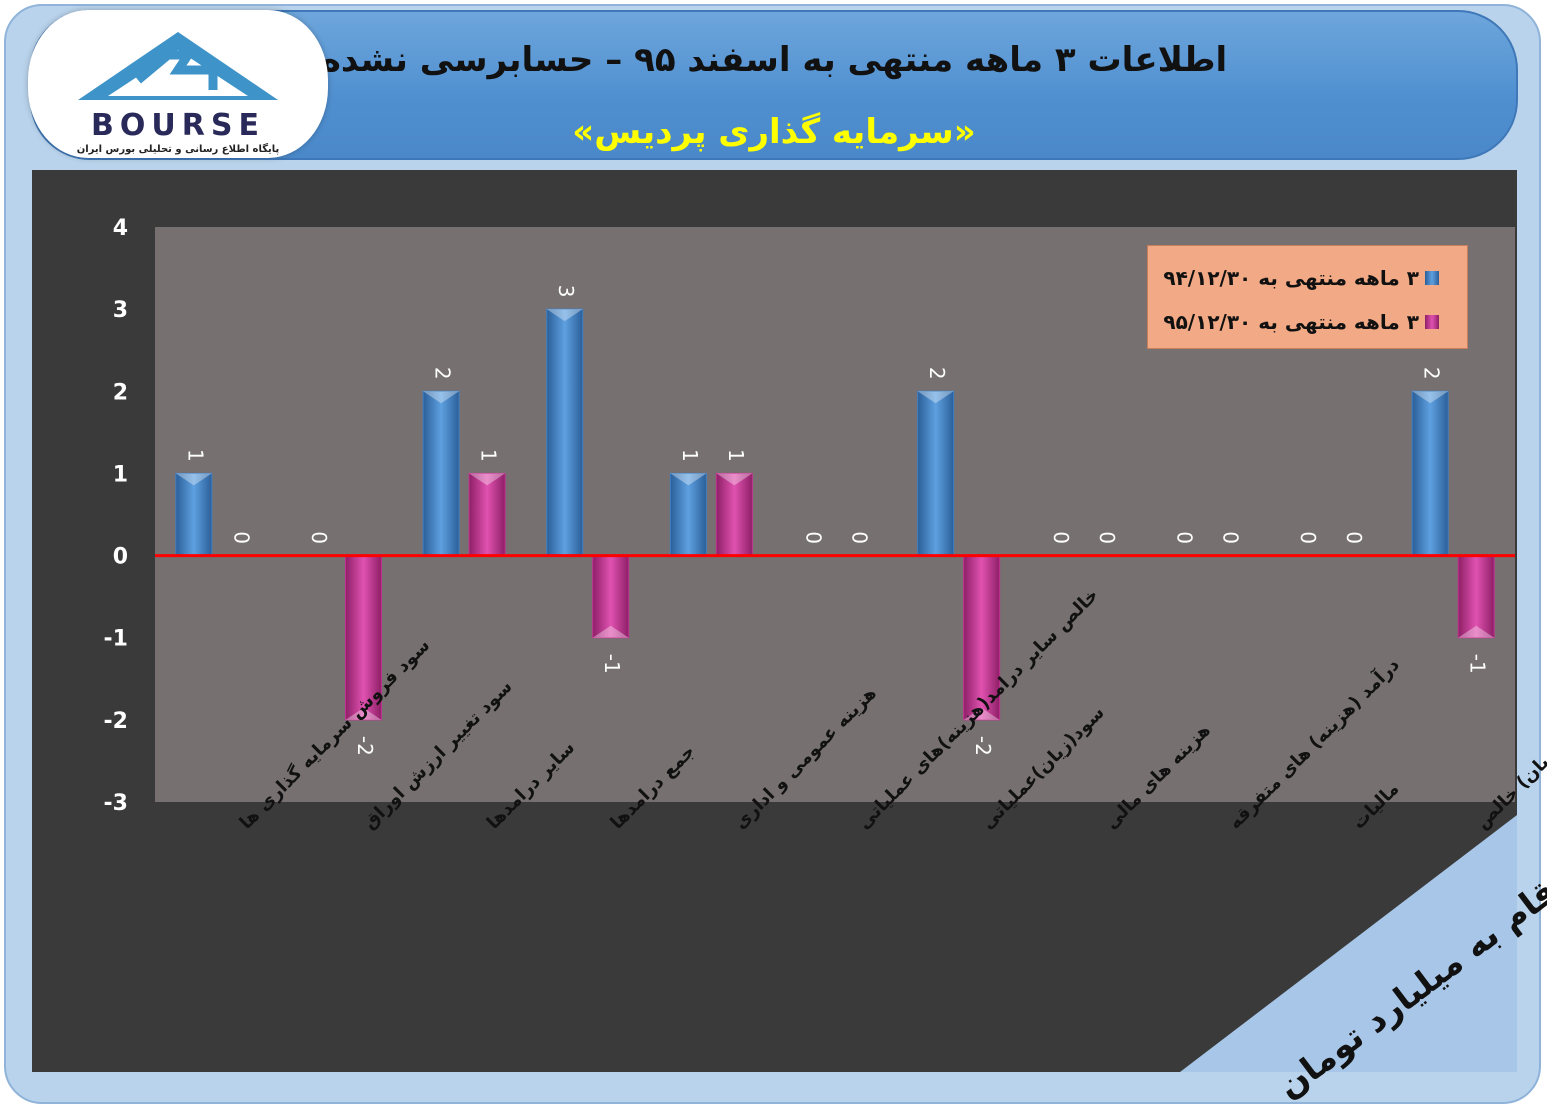 This screenshot has width=1547, height=1110. Describe the element at coordinates (1348, 943) in the screenshot. I see `unit-note-banner` at that location.